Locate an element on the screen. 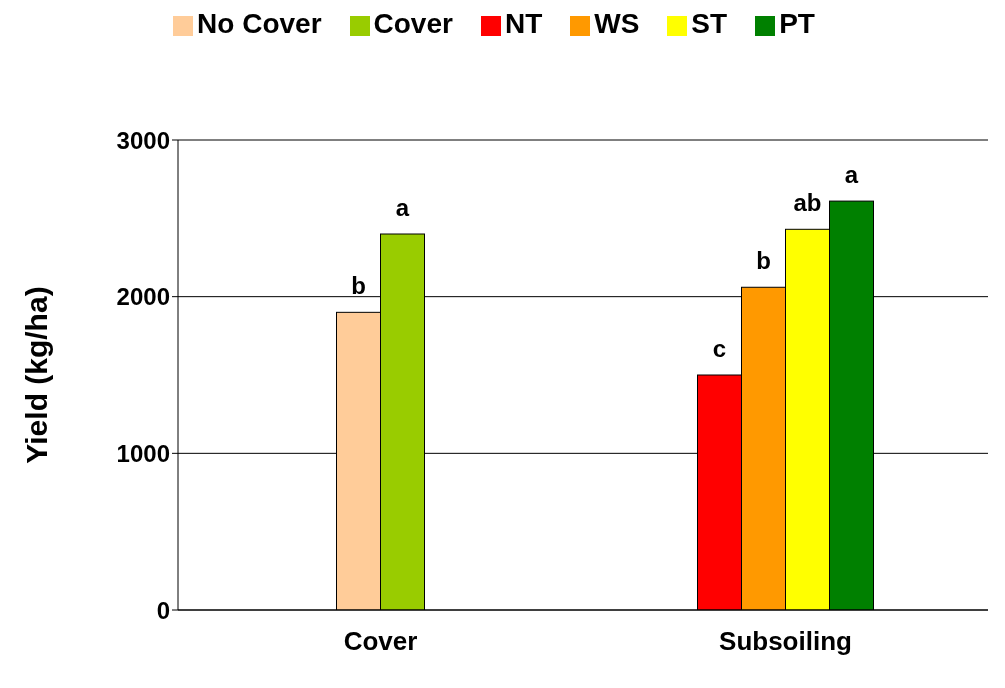 This screenshot has height=688, width=1005. y-tick-label: 1000 is located at coordinates (143, 453).